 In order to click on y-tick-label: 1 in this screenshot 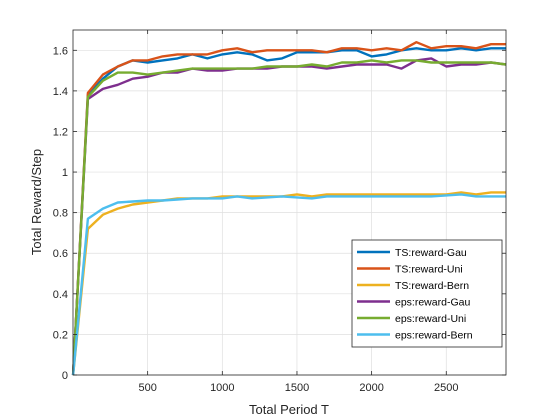, I will do `click(65, 173)`.